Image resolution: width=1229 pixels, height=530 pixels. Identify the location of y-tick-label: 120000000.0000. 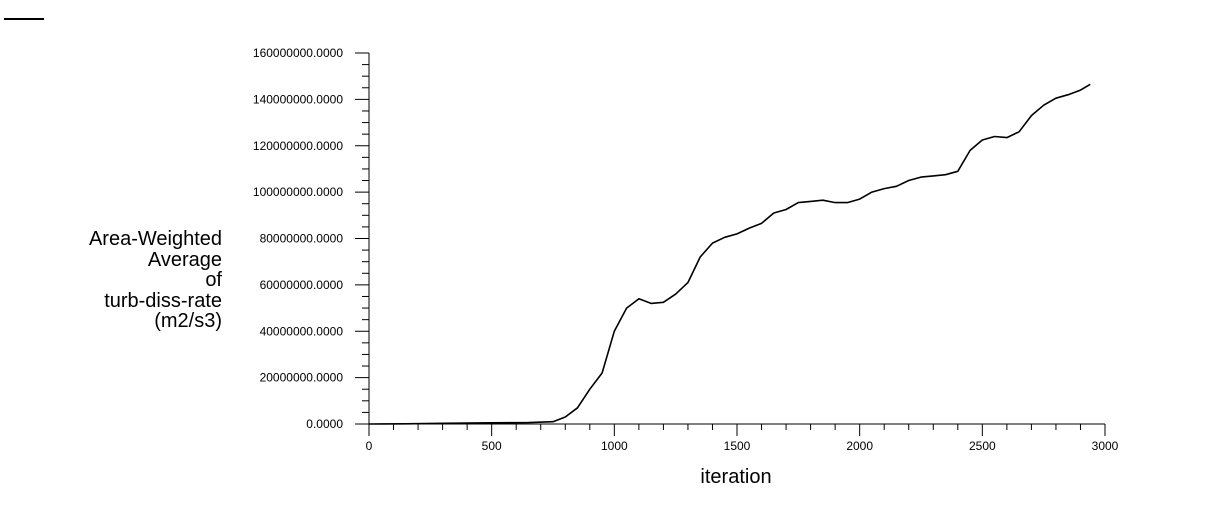
(298, 146).